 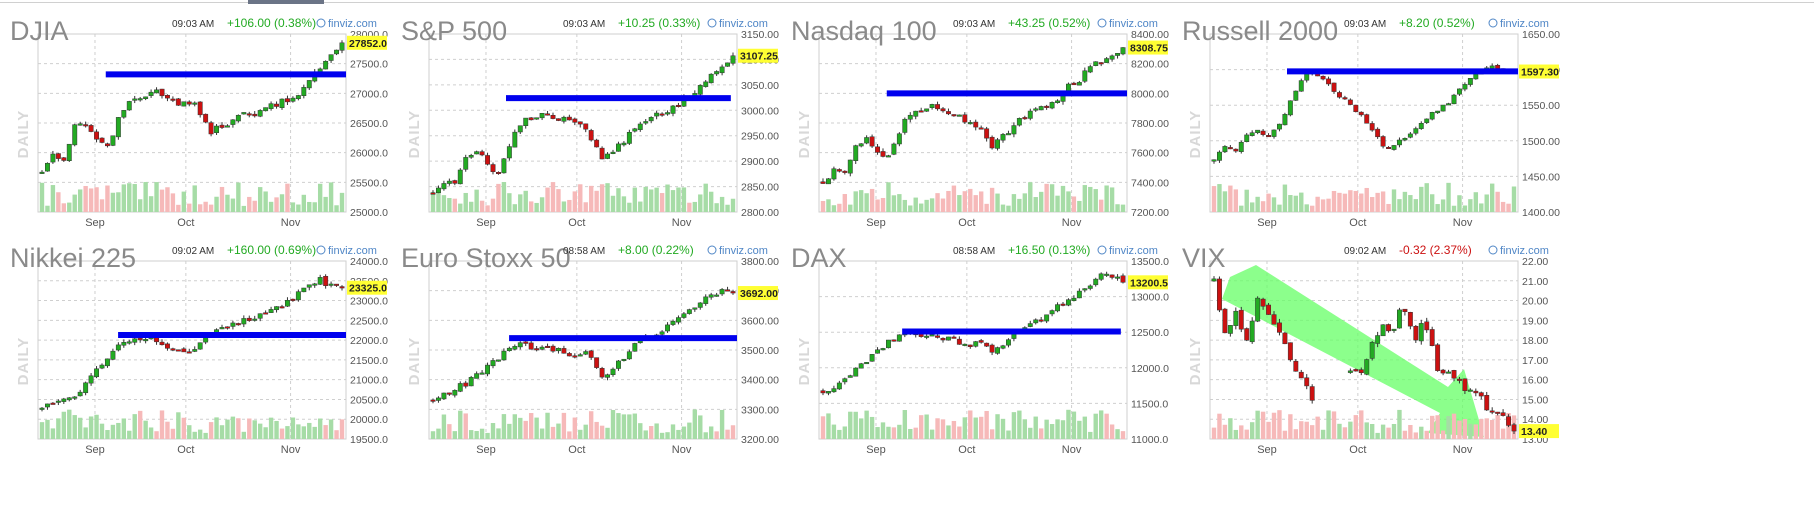 I want to click on active-tab-indicator, so click(x=286, y=2).